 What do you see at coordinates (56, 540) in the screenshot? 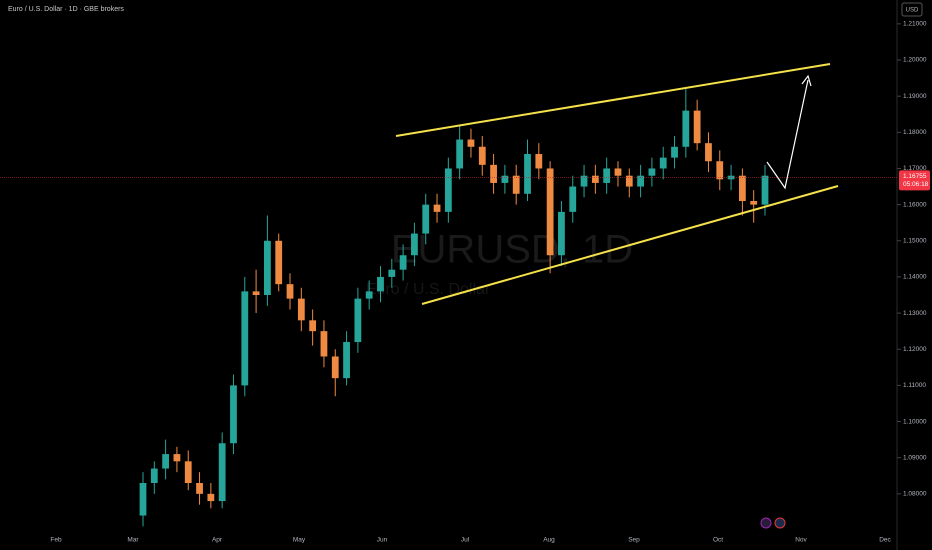
I see `x-tick-label: Feb` at bounding box center [56, 540].